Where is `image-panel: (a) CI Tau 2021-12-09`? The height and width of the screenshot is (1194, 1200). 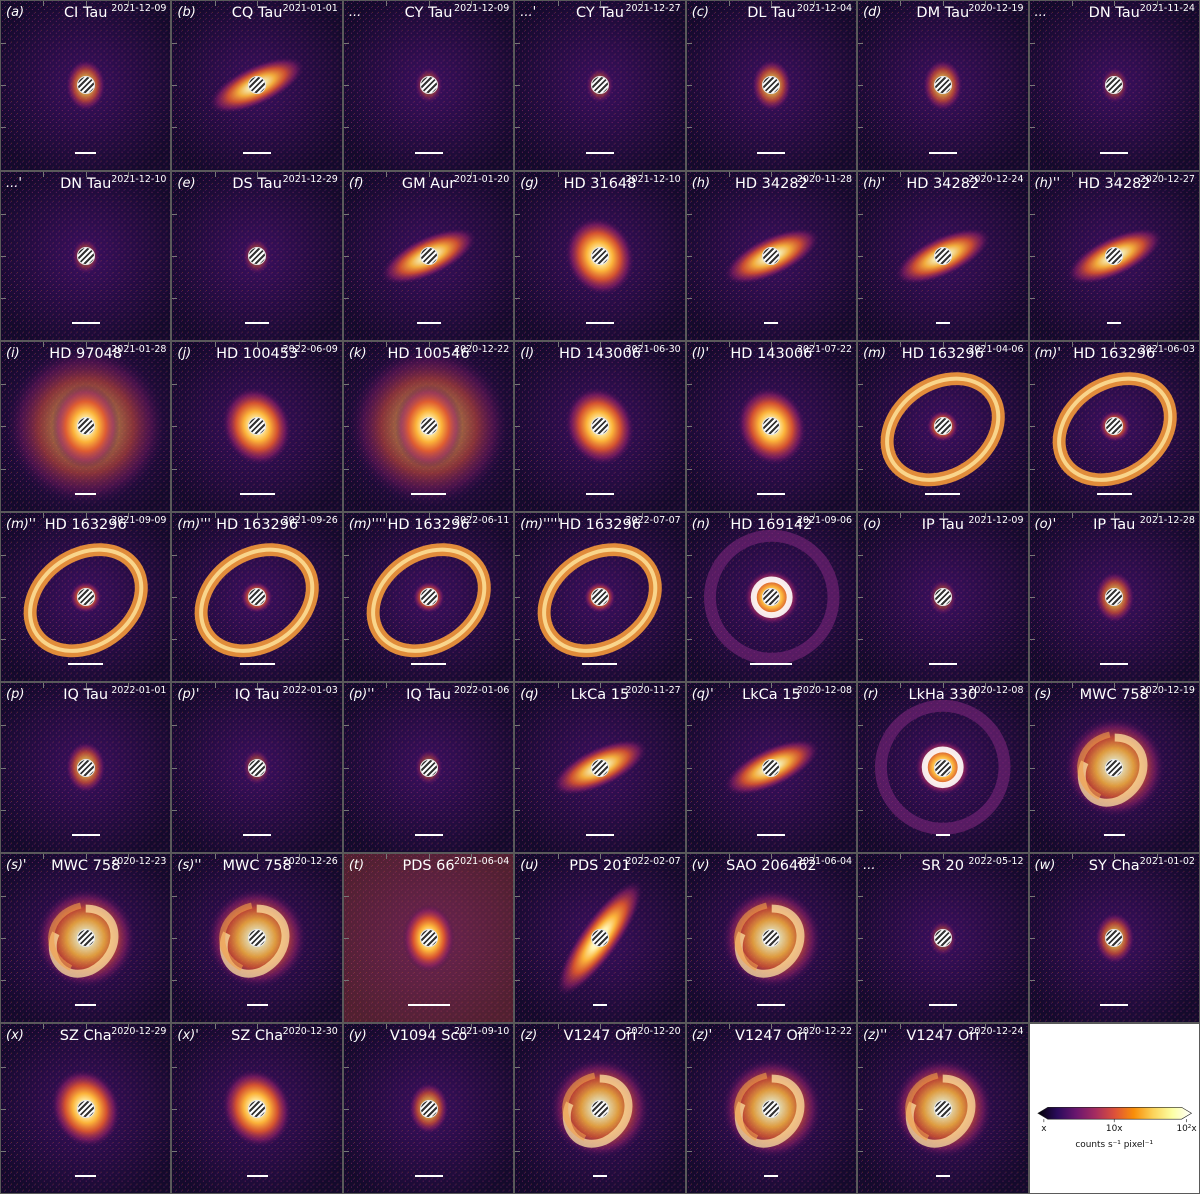 image-panel: (a) CI Tau 2021-12-09 is located at coordinates (86, 85).